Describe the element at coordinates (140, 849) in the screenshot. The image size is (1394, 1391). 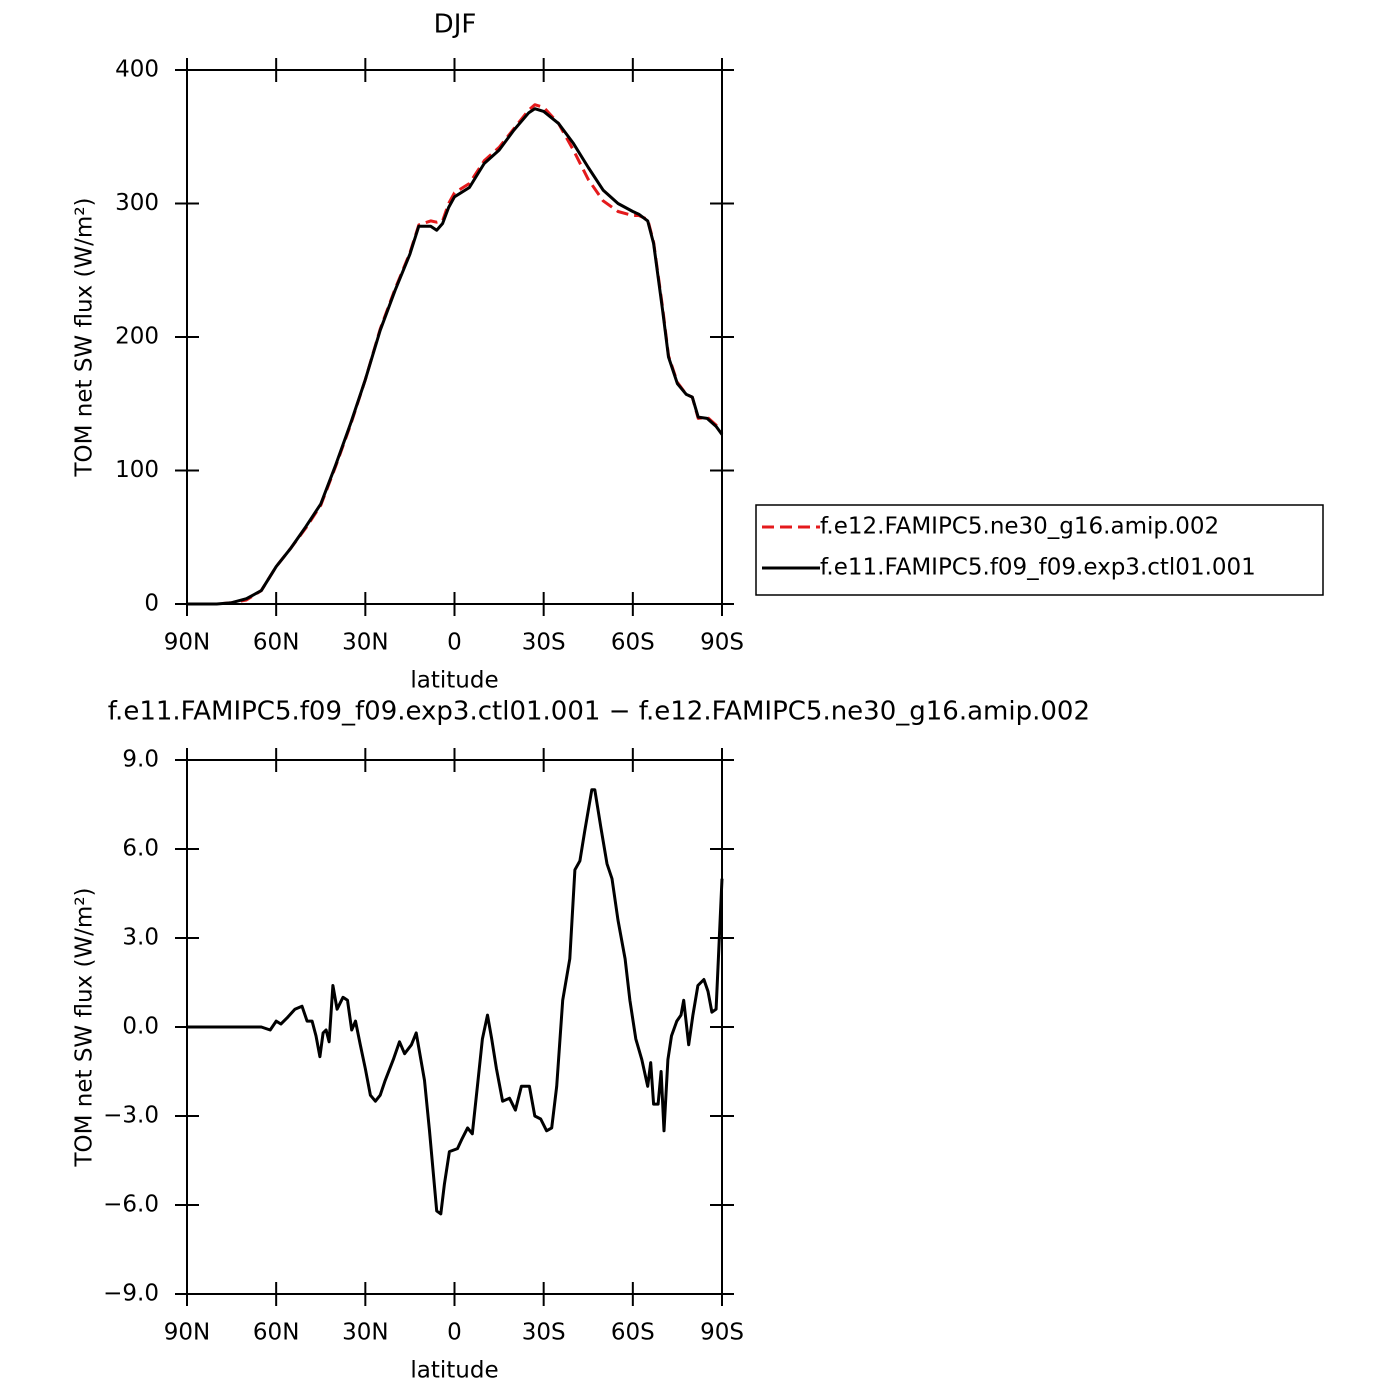
I see `y-tick-label: 6.0` at that location.